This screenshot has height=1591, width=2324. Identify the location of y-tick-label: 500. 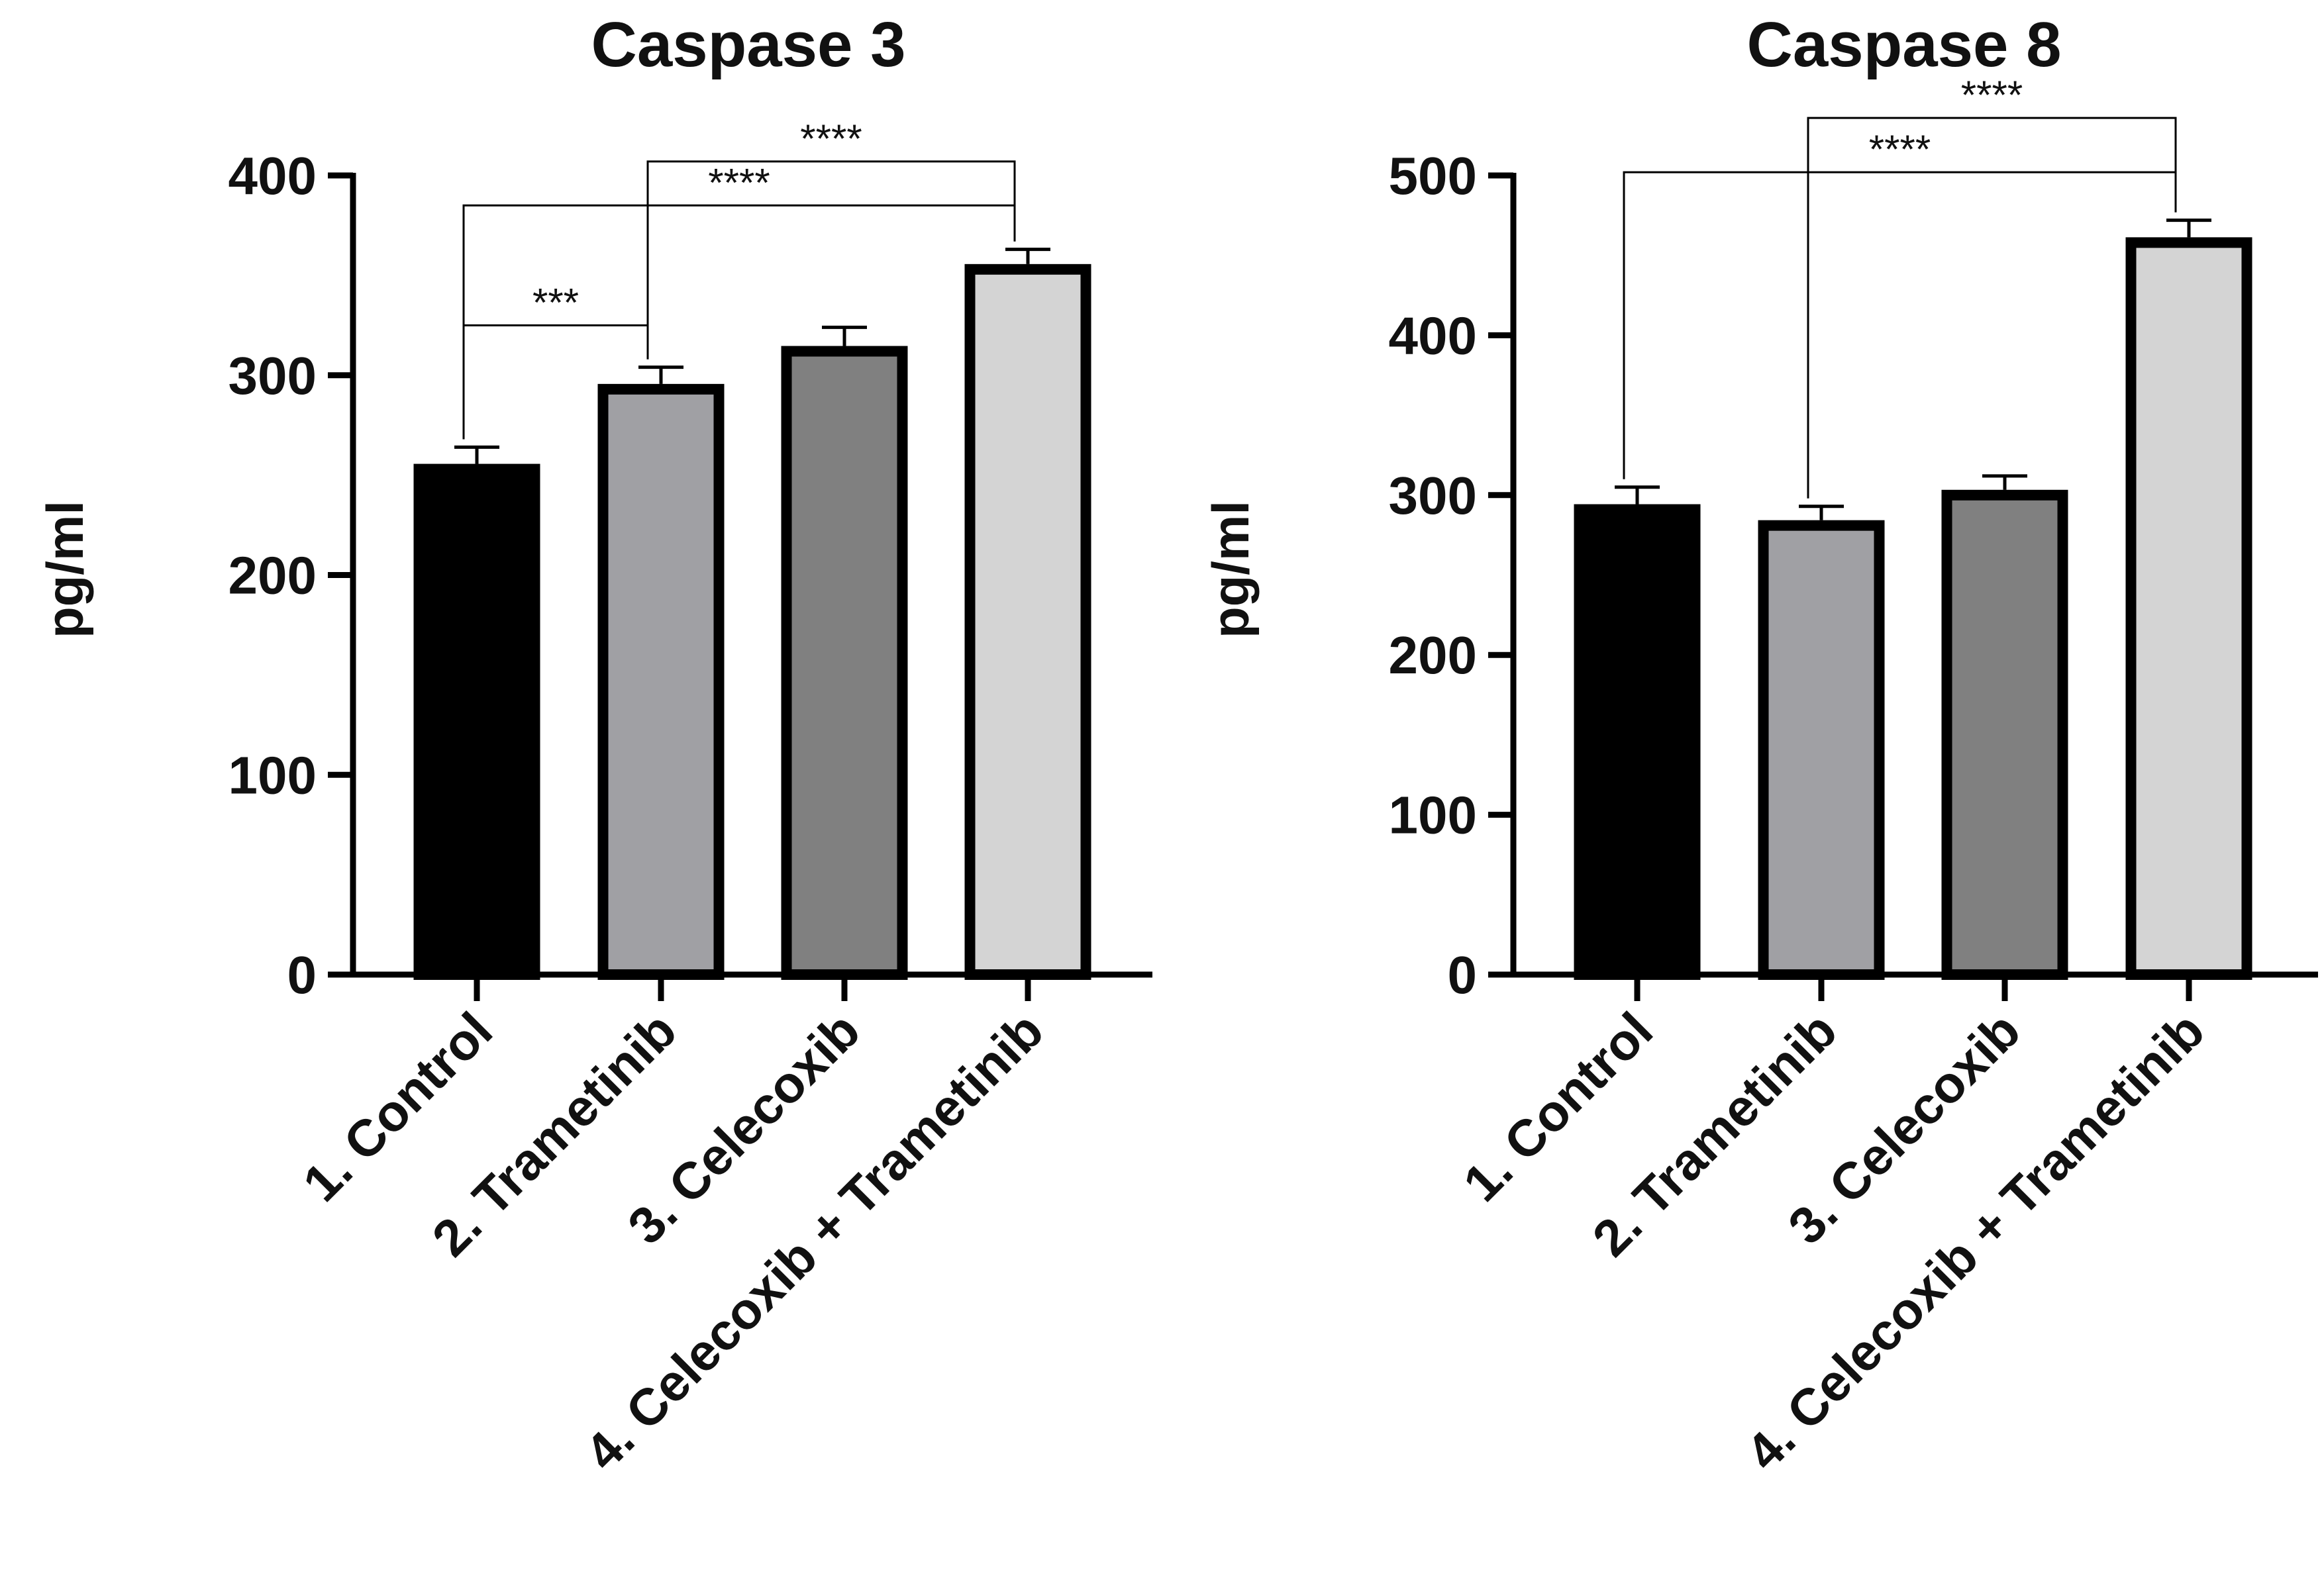
(1433, 175).